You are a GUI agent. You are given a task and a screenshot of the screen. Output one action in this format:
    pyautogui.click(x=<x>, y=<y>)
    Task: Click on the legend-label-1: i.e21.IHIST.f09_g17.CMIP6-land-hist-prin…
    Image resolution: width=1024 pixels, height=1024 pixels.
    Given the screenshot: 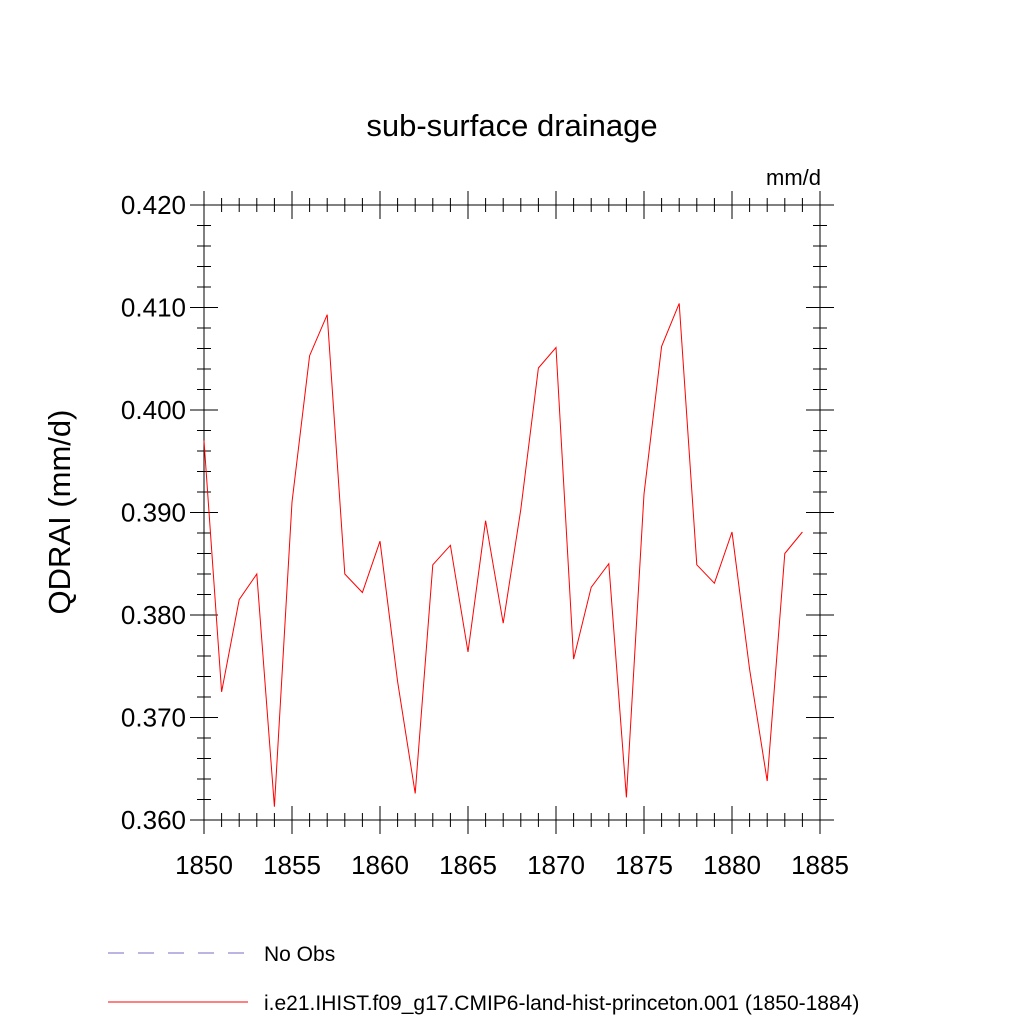 What is the action you would take?
    pyautogui.click(x=561, y=1003)
    